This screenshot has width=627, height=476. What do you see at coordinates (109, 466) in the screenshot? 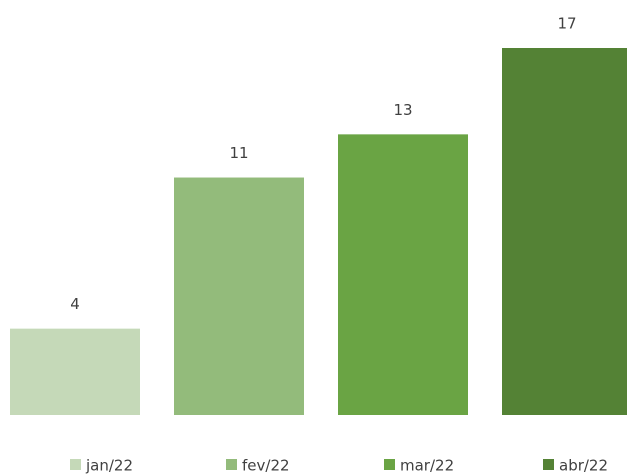
I see `legend-label: jan/22` at bounding box center [109, 466].